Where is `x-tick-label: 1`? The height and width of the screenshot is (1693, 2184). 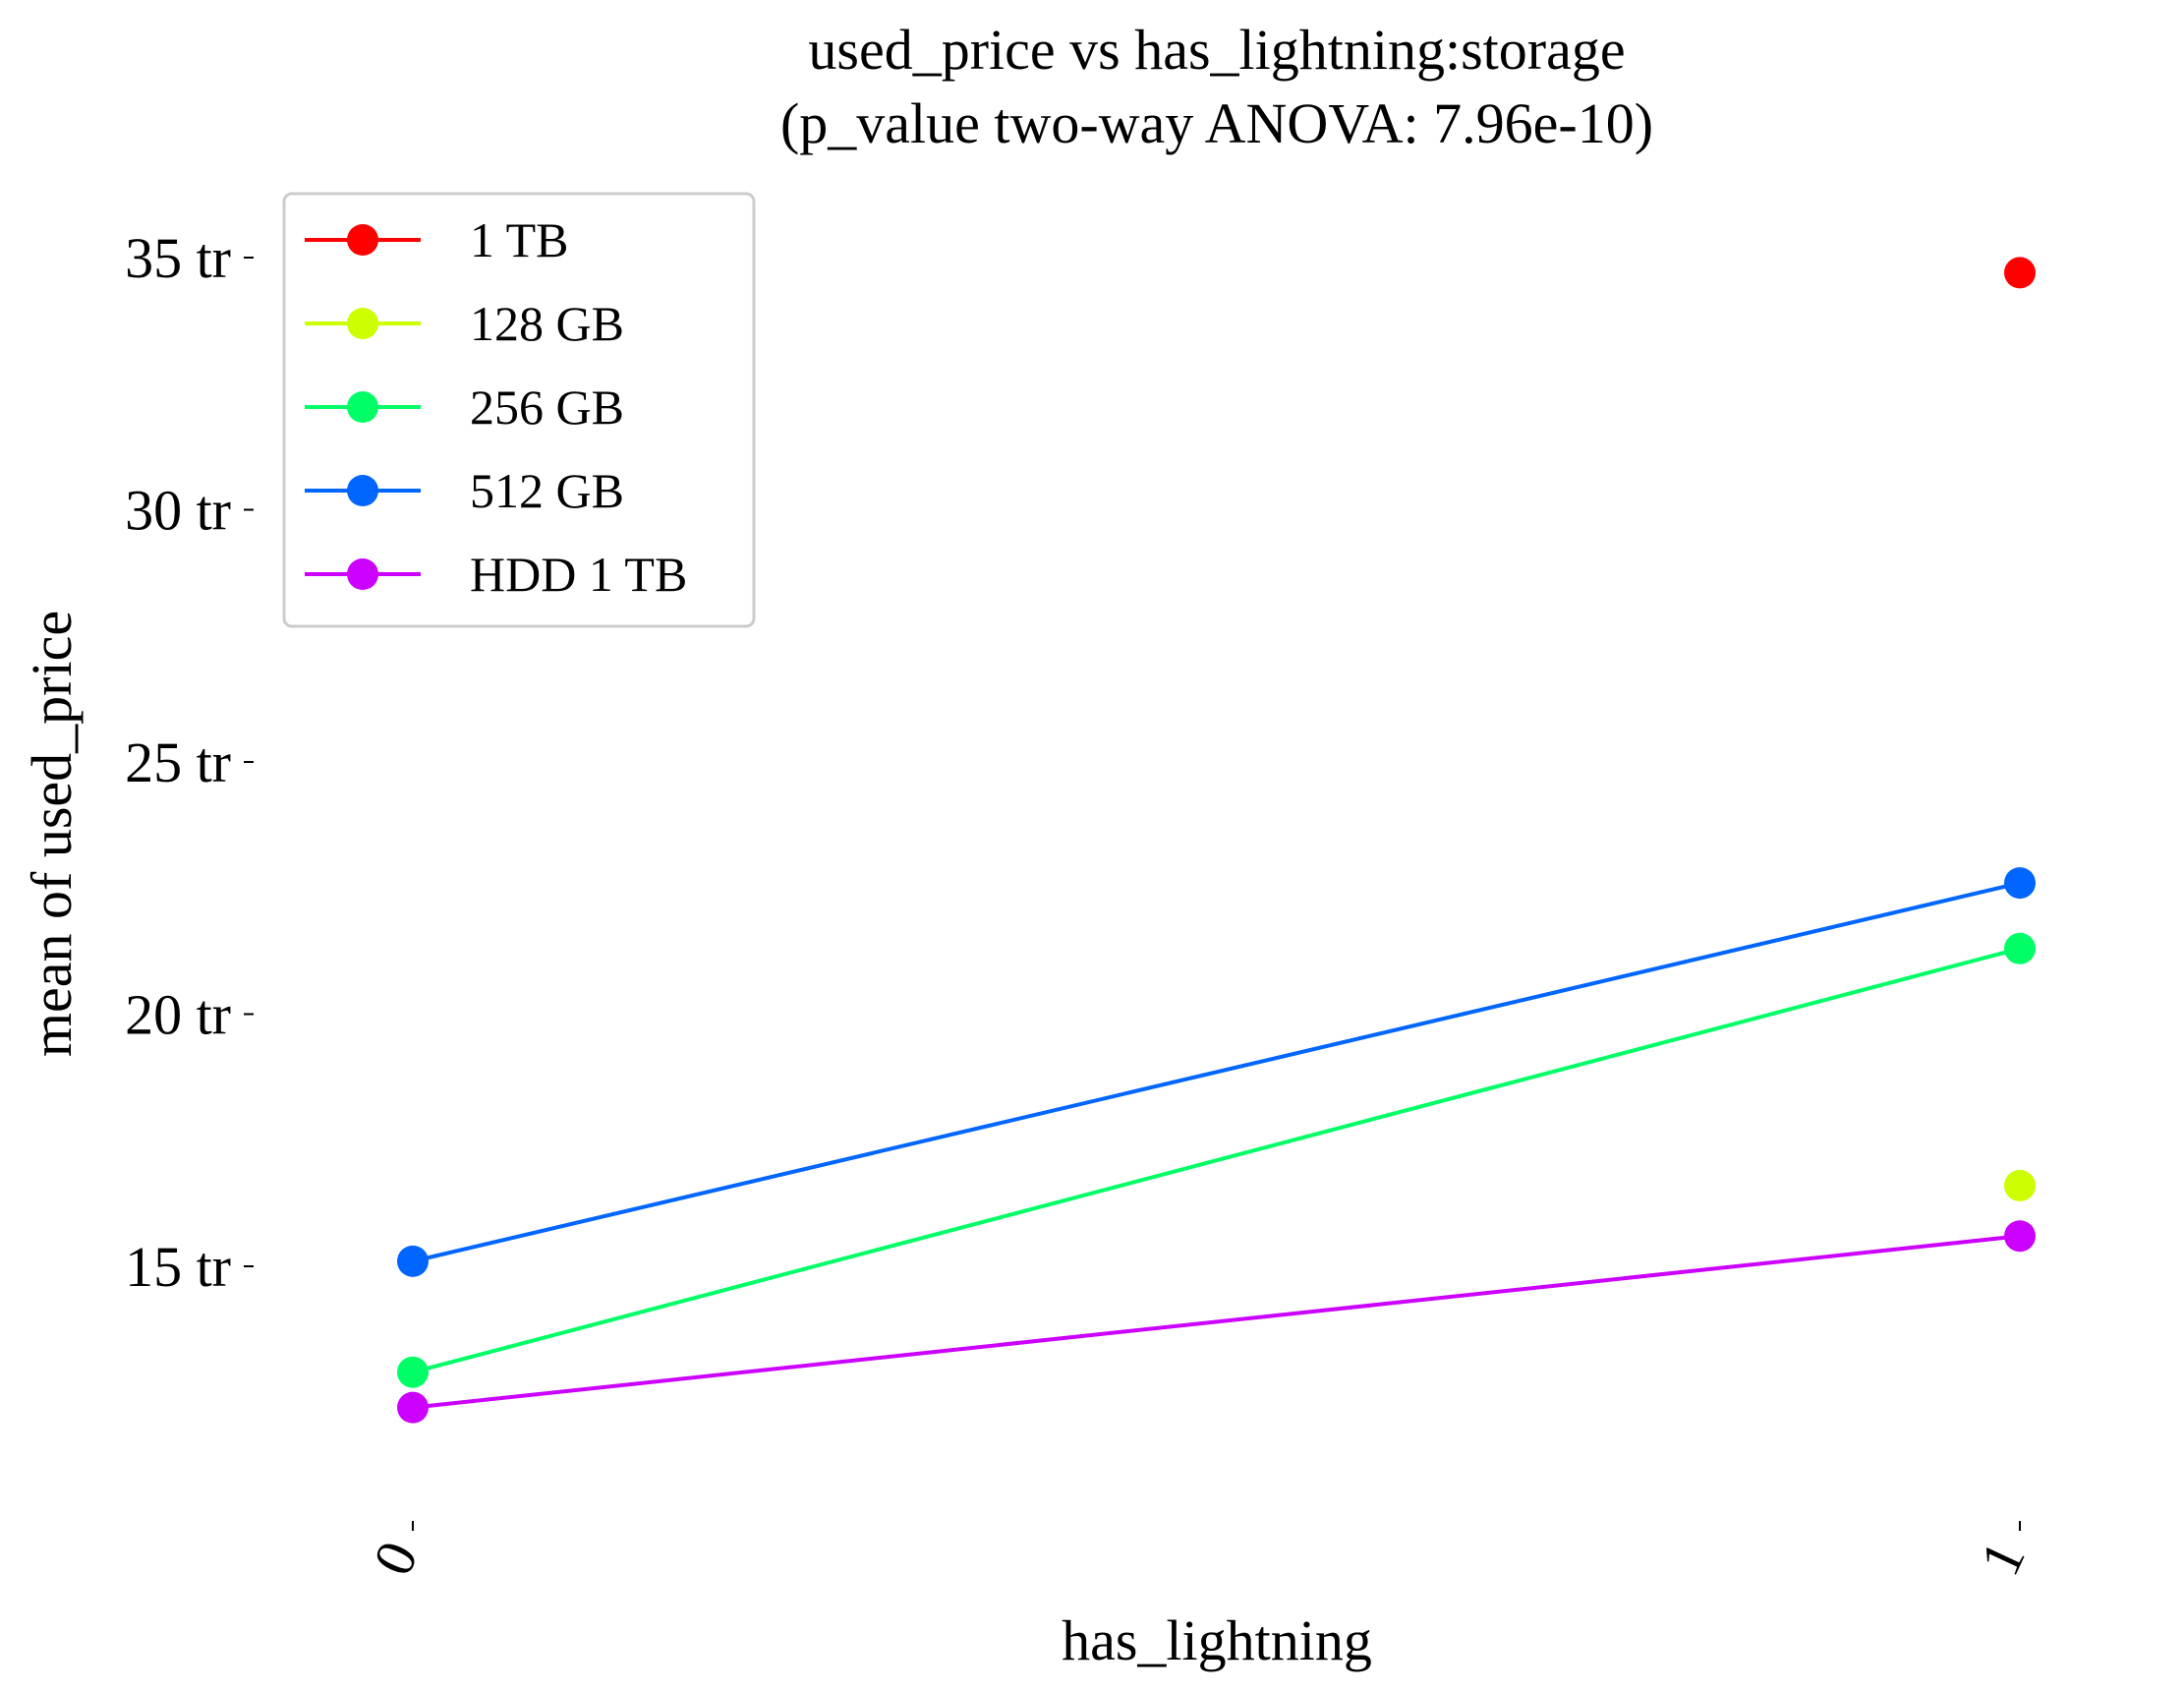
x-tick-label: 1 is located at coordinates (2003, 1558).